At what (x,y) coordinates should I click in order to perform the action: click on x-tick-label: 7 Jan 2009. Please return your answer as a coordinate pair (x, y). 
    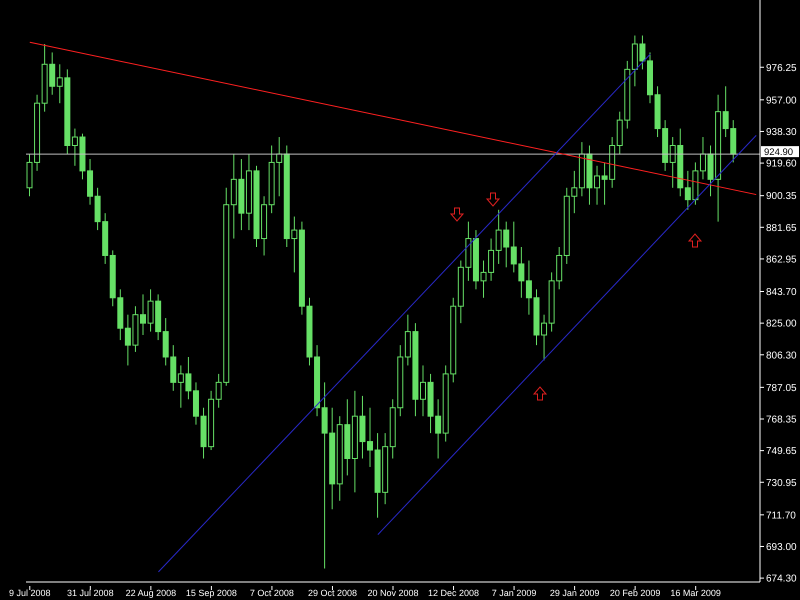
    Looking at the image, I should click on (514, 593).